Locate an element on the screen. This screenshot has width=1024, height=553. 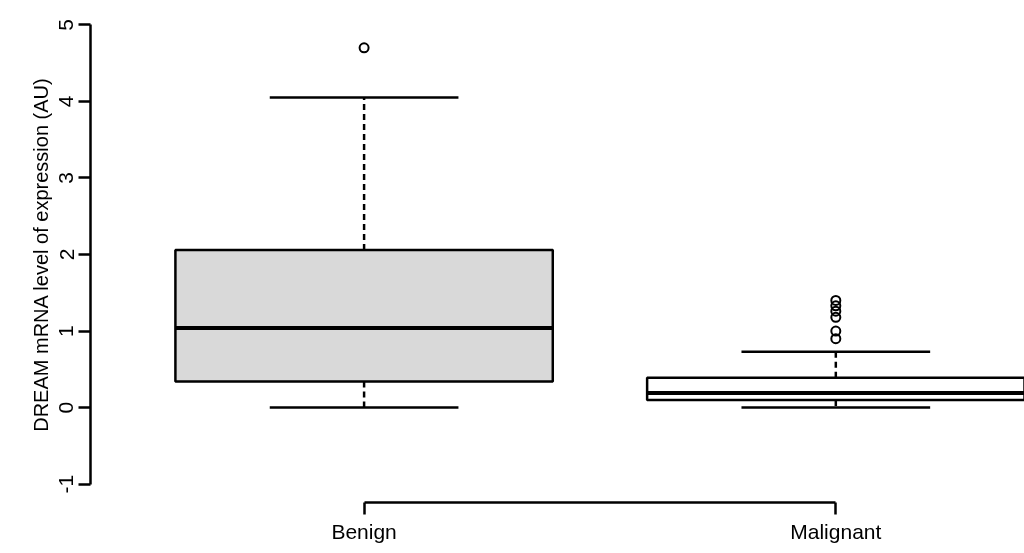
y-tick-label: -1 is located at coordinates (66, 484).